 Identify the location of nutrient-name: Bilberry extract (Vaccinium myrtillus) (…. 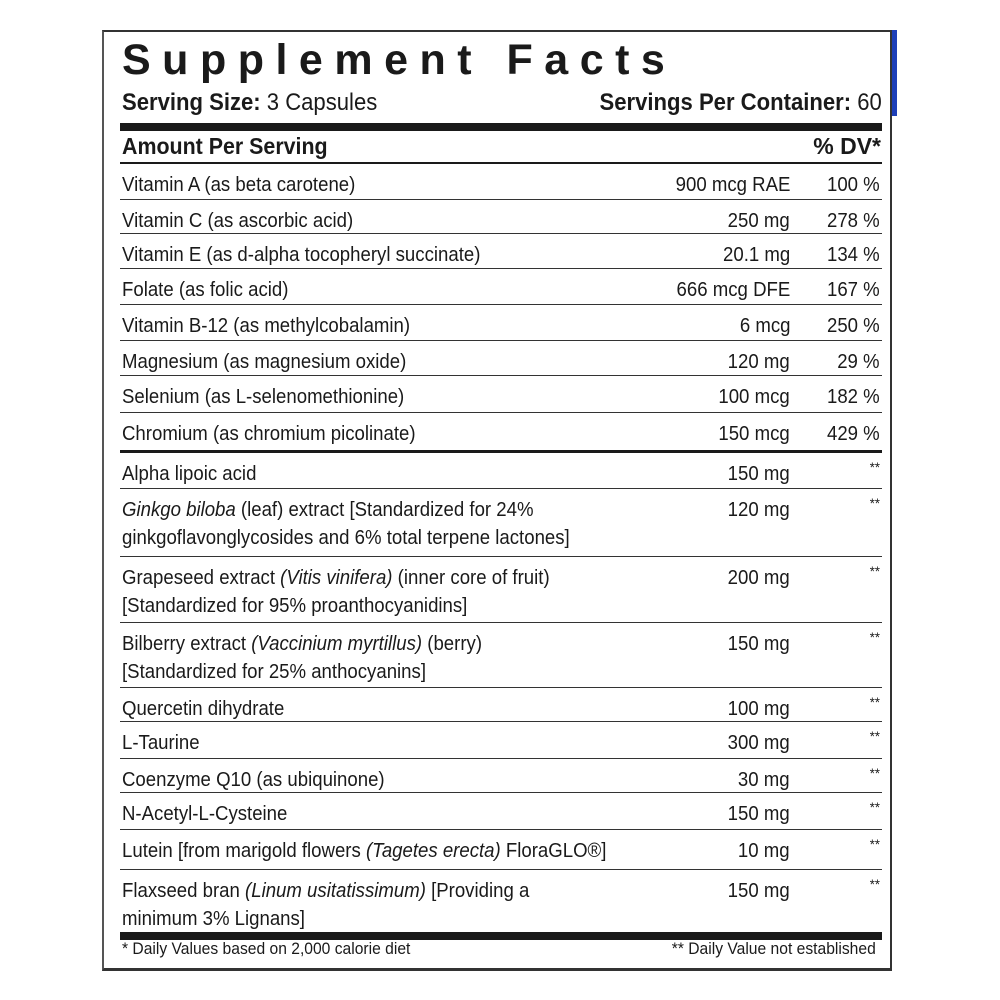
(401, 658).